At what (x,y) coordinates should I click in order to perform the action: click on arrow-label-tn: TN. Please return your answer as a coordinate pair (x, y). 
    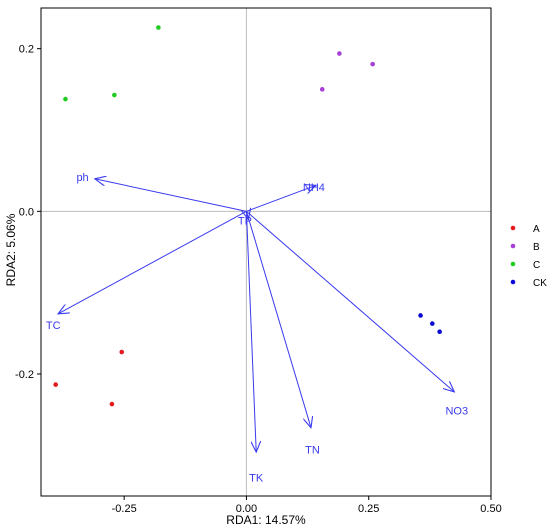
    Looking at the image, I should click on (312, 451).